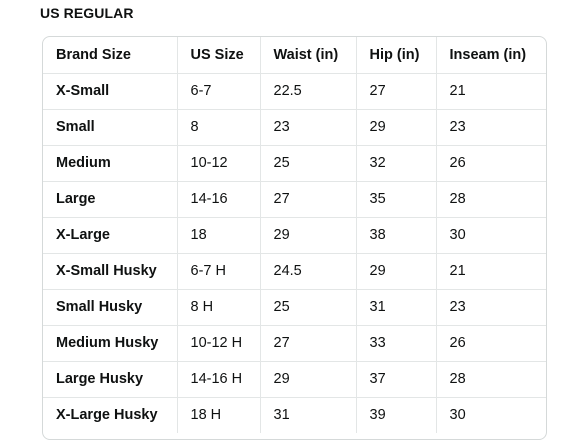  What do you see at coordinates (110, 307) in the screenshot?
I see `cell-brand-size: Small Husky` at bounding box center [110, 307].